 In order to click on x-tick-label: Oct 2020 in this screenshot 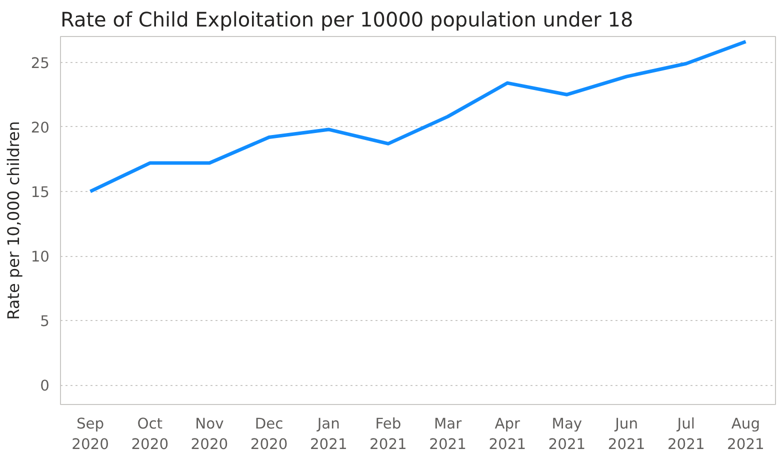, I will do `click(150, 434)`.